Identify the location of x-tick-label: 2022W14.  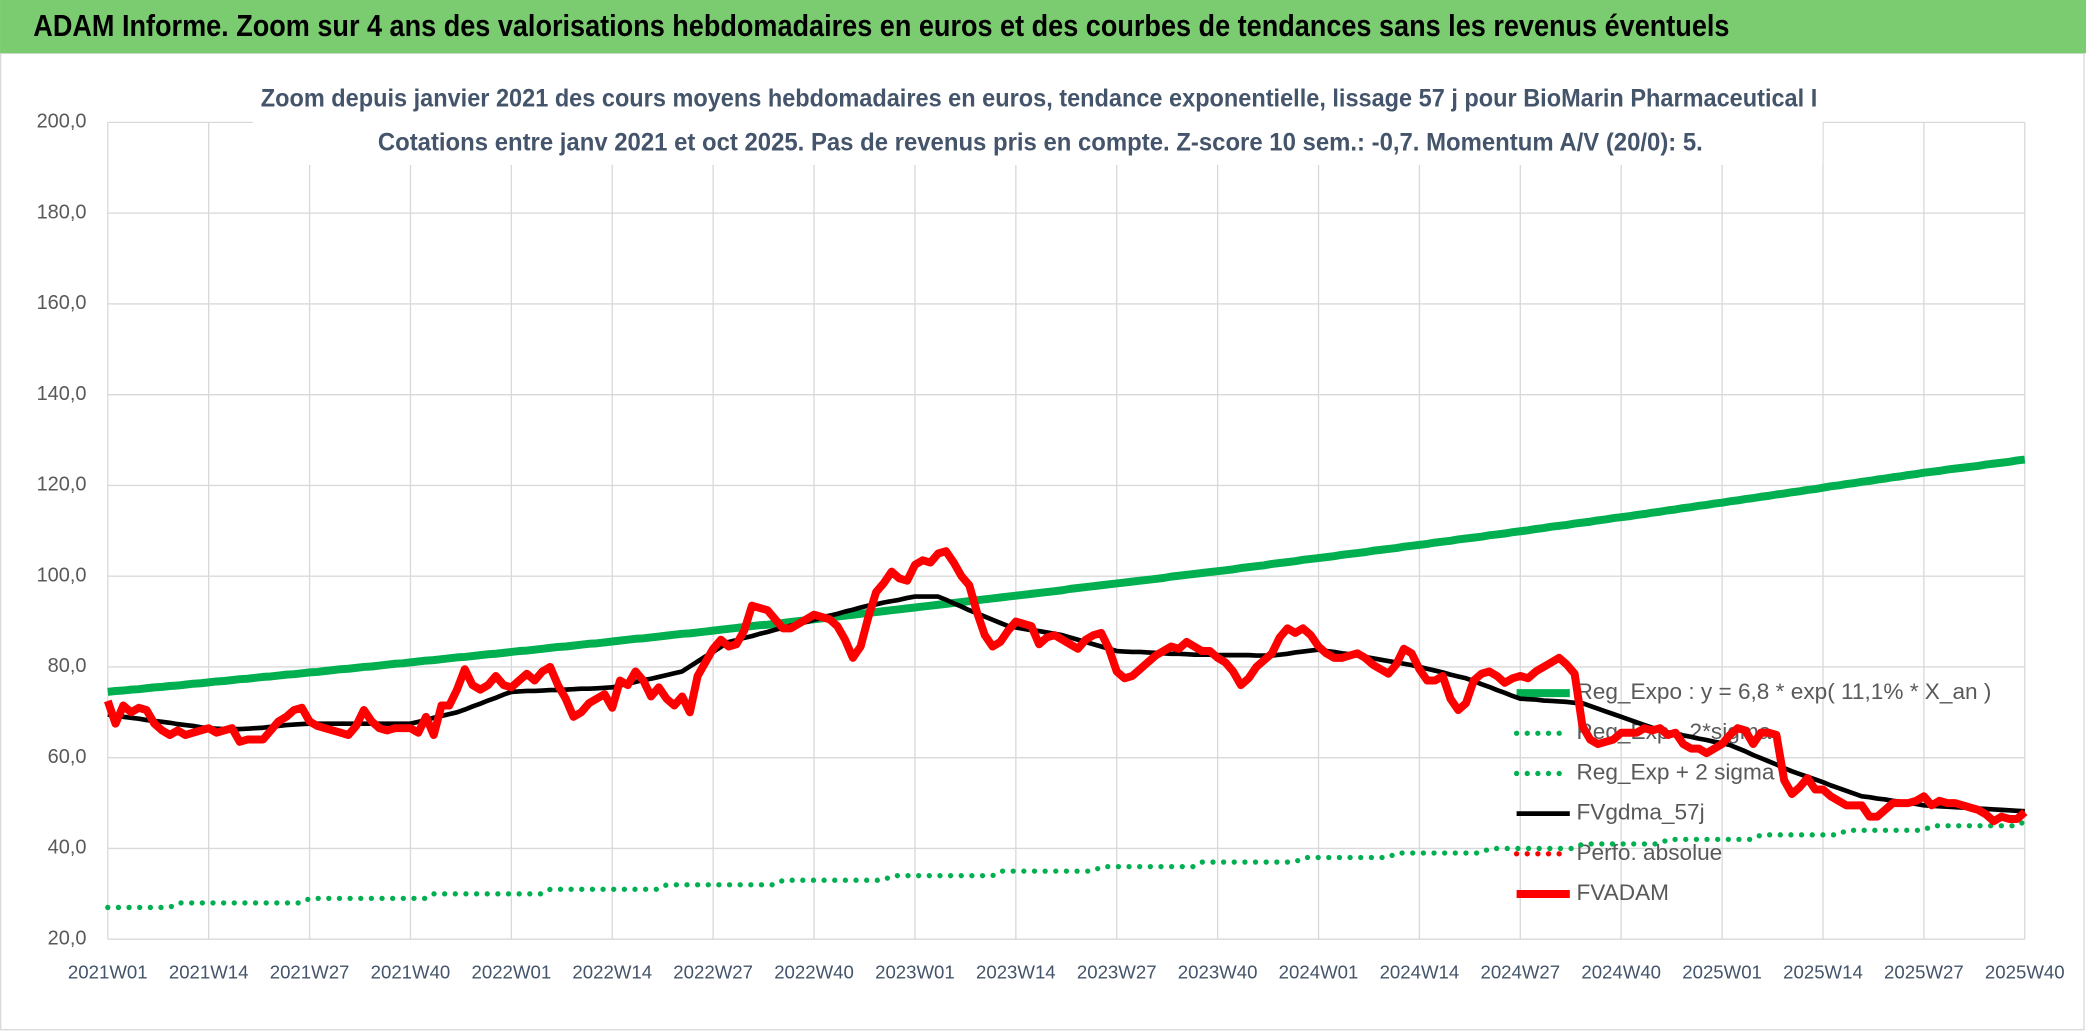
(612, 972).